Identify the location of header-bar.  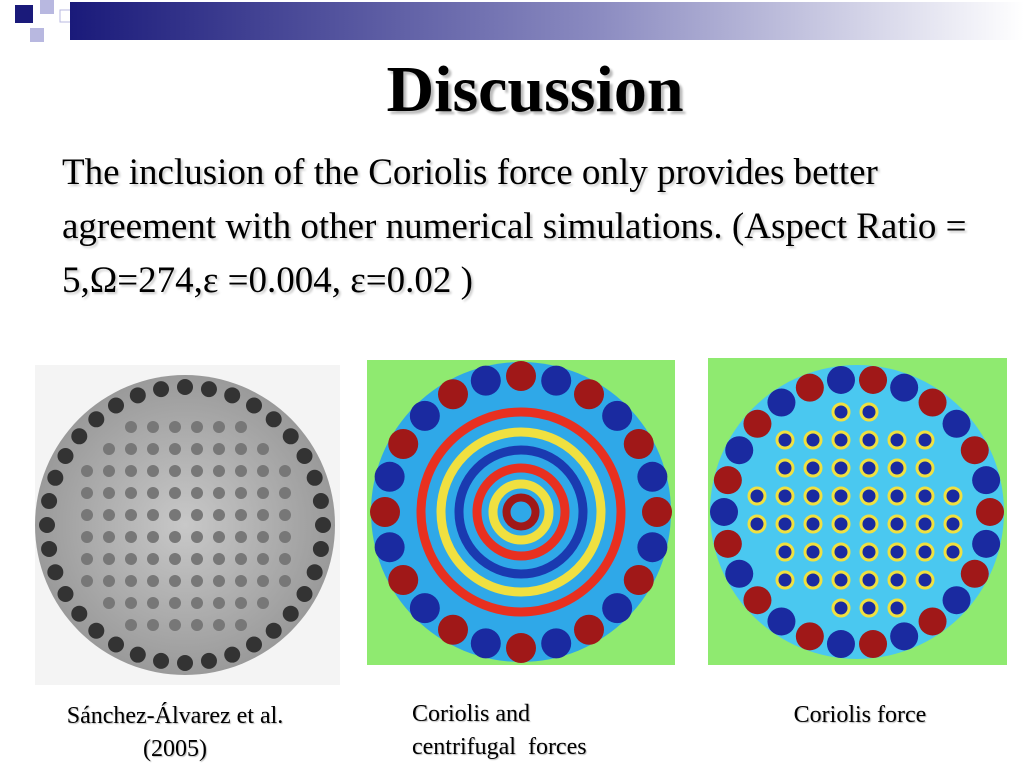
(547, 21).